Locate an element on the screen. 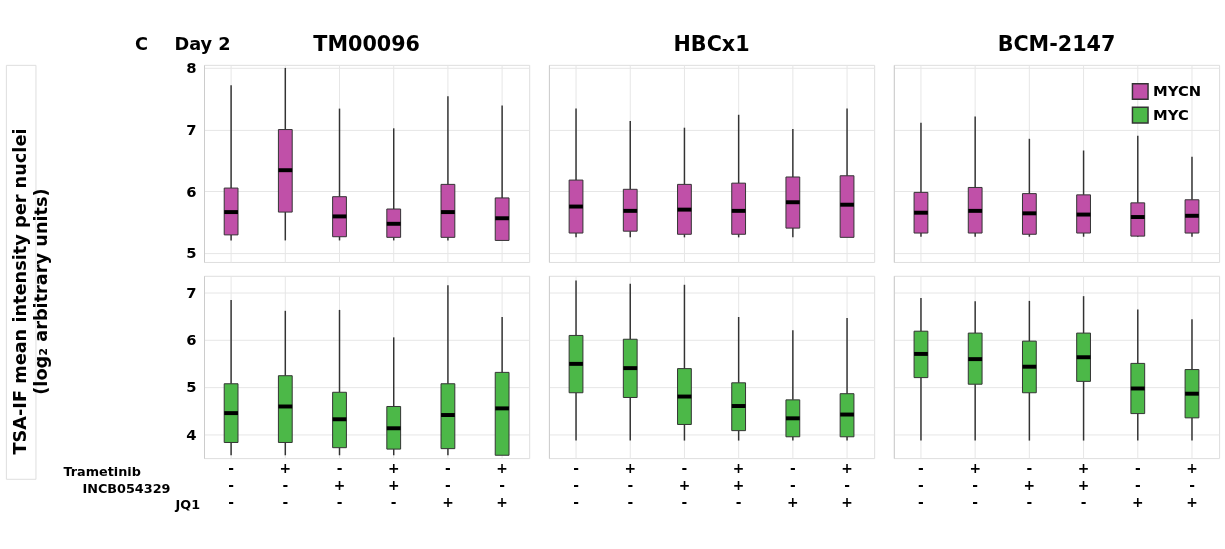 This screenshot has height=549, width=1225. chart-title: BCM-2147 is located at coordinates (1056, 44).